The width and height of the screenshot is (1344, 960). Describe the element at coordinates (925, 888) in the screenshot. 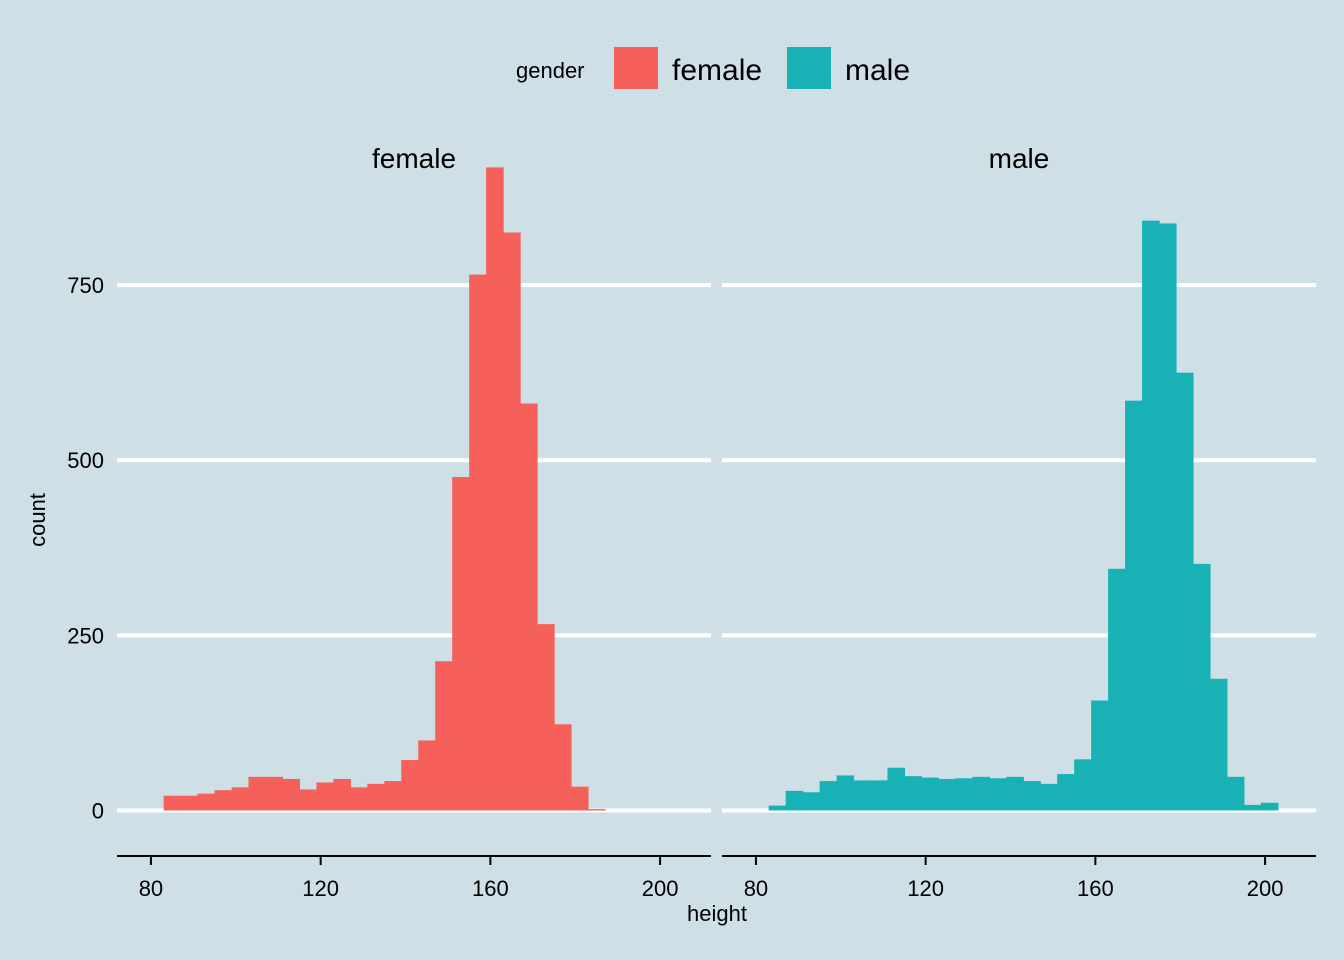

I see `x-tick-label-male-120: 120` at that location.